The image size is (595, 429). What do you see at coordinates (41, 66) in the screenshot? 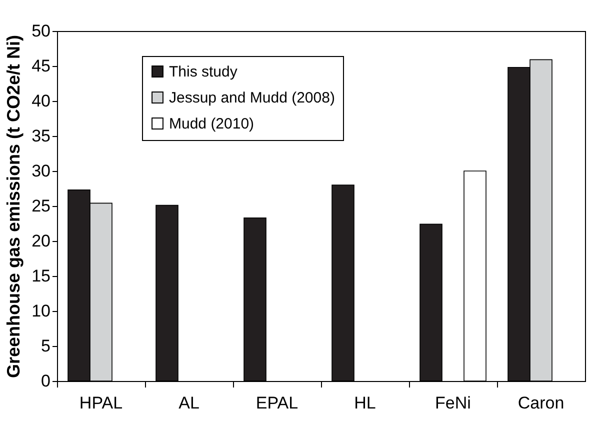
I see `y-tick-label: 45` at bounding box center [41, 66].